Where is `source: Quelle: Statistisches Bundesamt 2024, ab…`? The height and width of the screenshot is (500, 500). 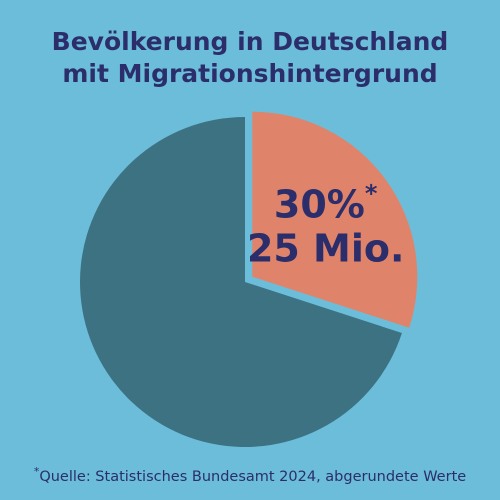 source: Quelle: Statistisches Bundesamt 2024, ab… is located at coordinates (252, 477).